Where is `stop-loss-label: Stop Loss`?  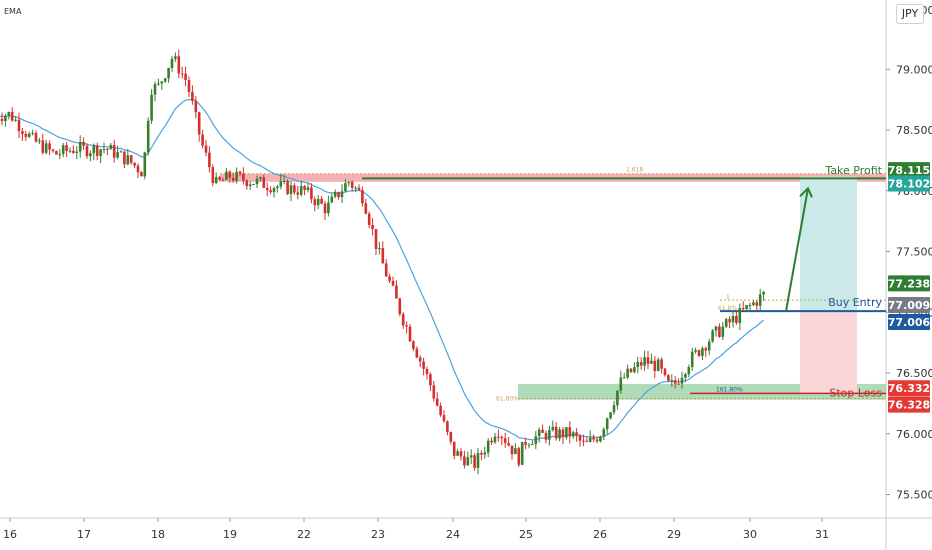
stop-loss-label: Stop Loss is located at coordinates (855, 392).